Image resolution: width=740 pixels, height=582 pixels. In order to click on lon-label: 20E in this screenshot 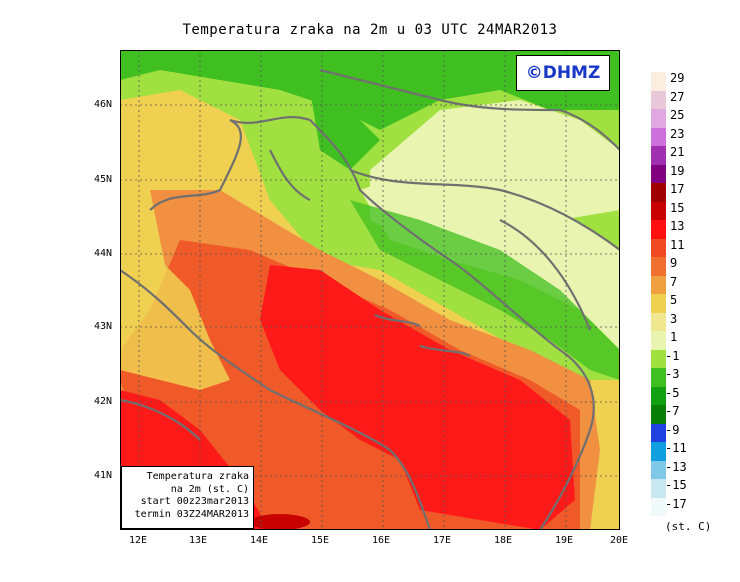, I will do `click(619, 540)`.